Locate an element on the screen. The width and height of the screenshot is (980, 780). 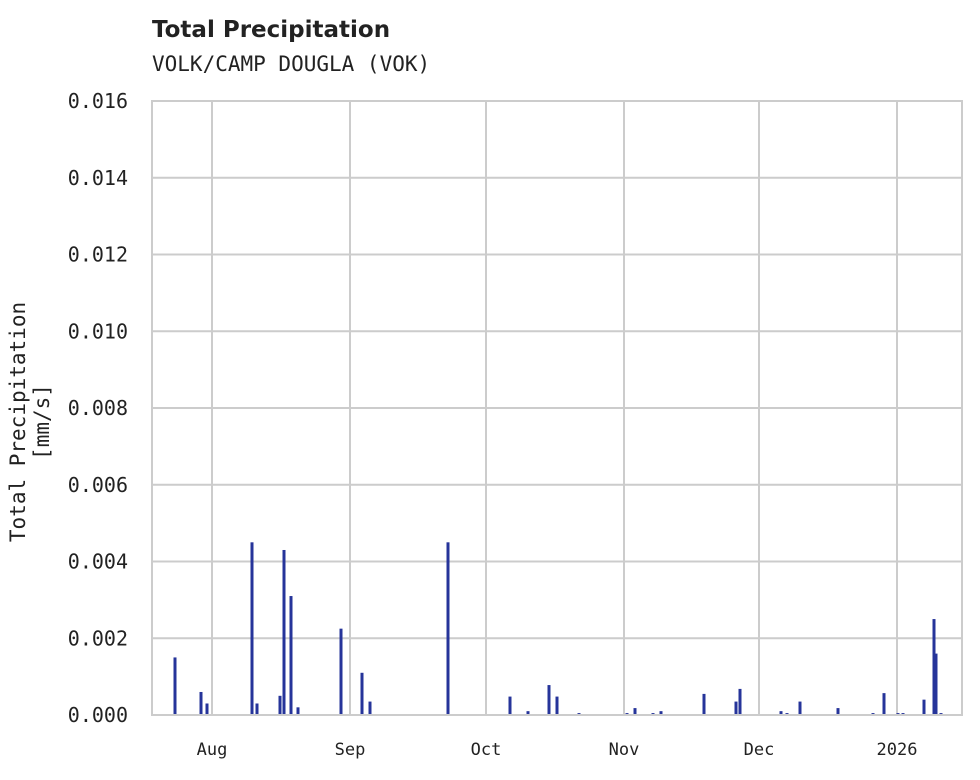
chart-subtitle: VOLK/CAMP DOUGLA (VOK) is located at coordinates (291, 64).